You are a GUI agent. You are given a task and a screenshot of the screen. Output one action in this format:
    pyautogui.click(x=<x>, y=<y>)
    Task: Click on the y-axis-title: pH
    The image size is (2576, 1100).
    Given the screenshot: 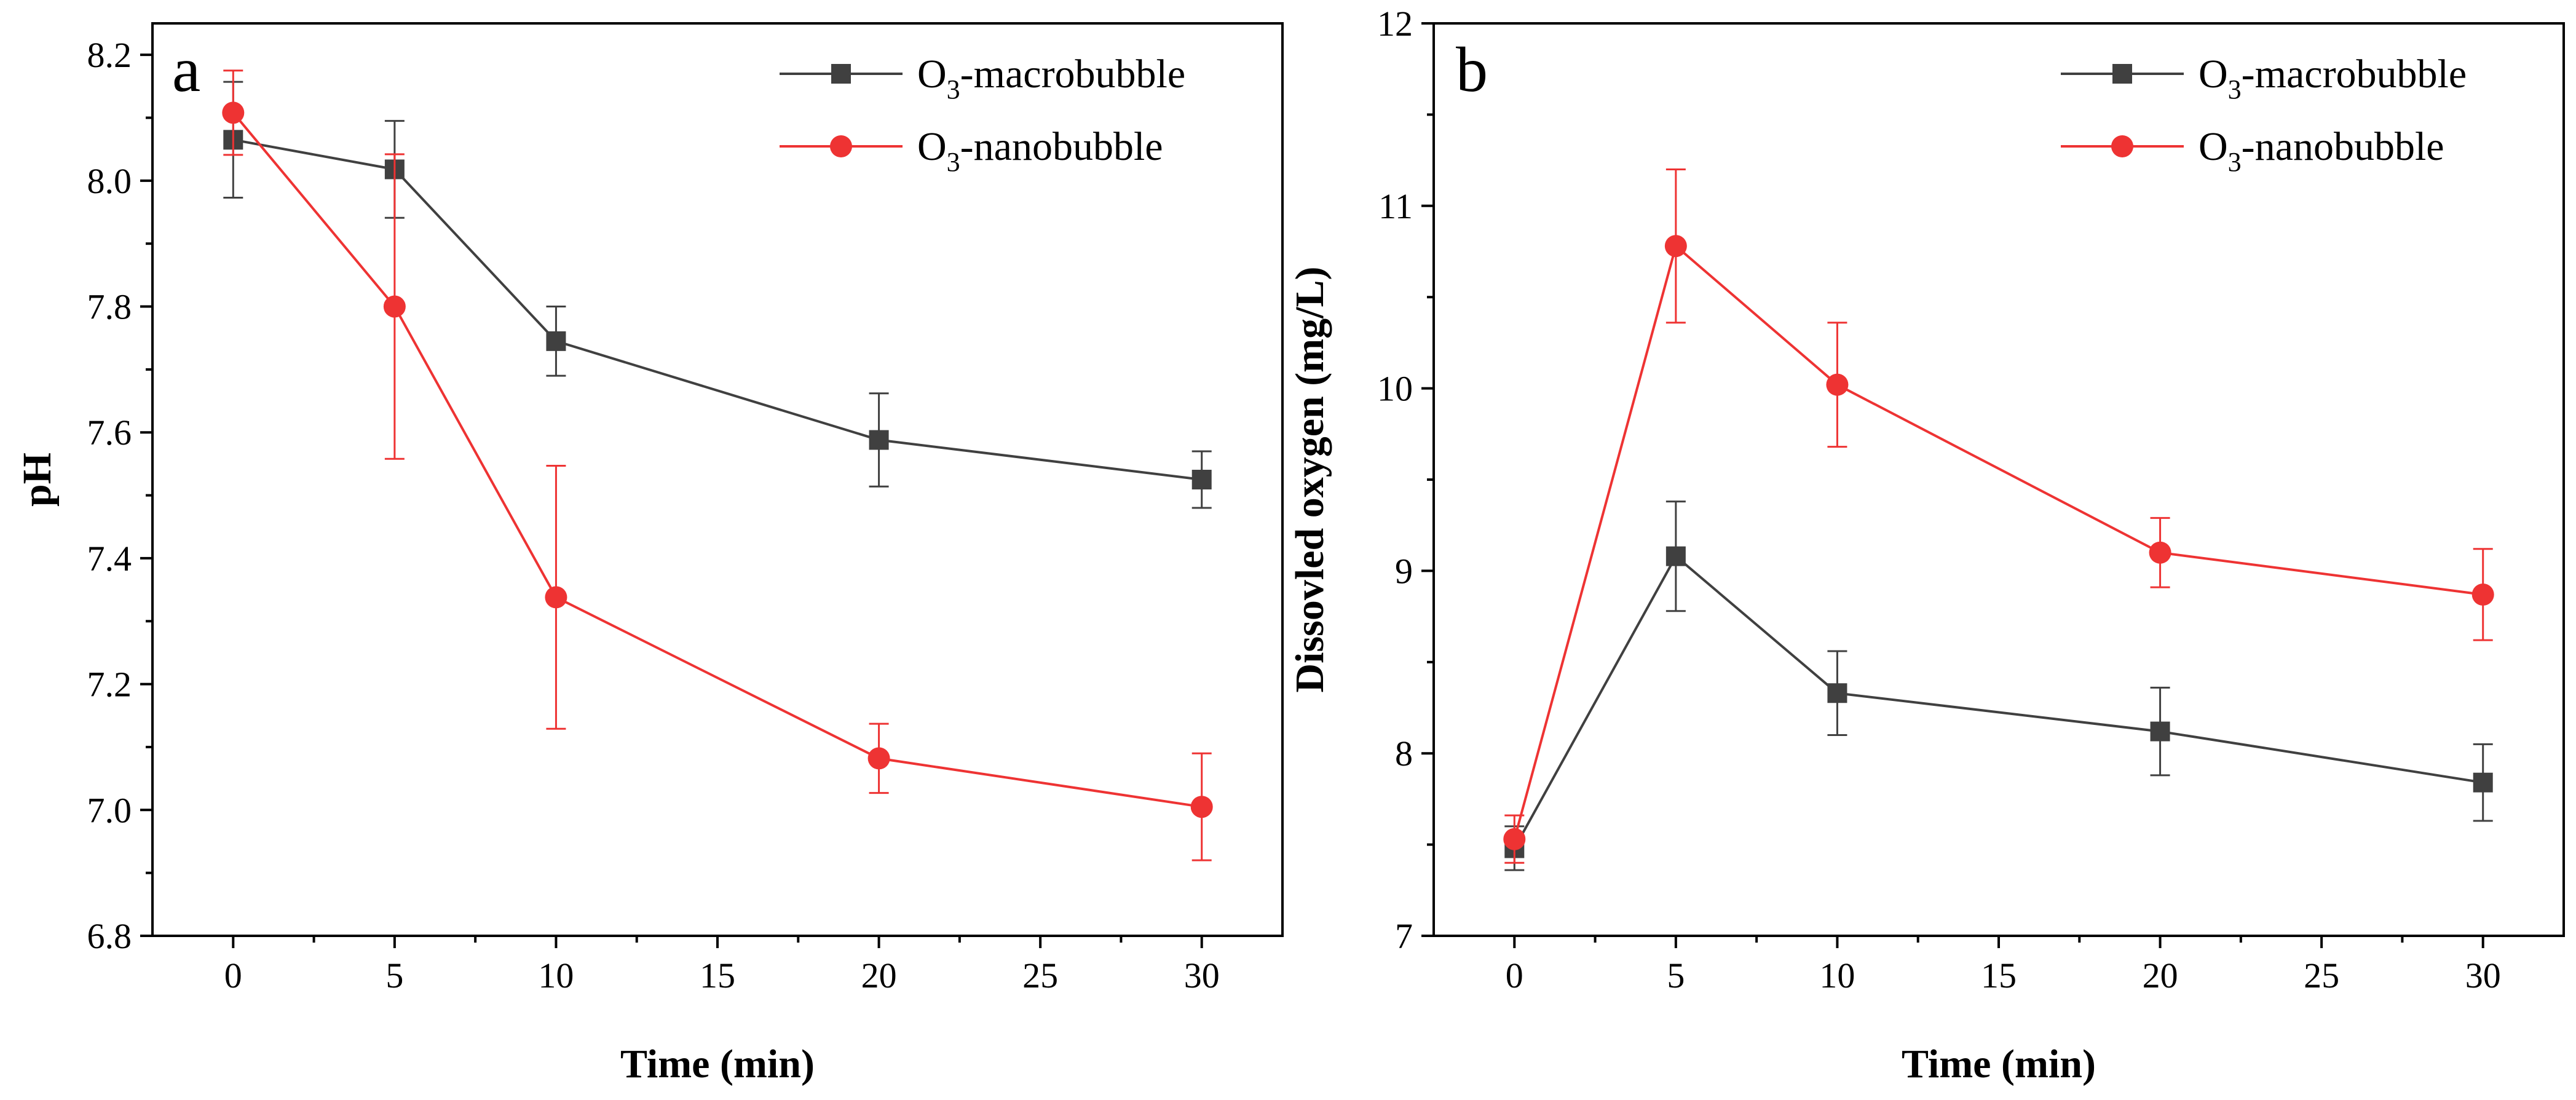 What is the action you would take?
    pyautogui.click(x=37, y=480)
    